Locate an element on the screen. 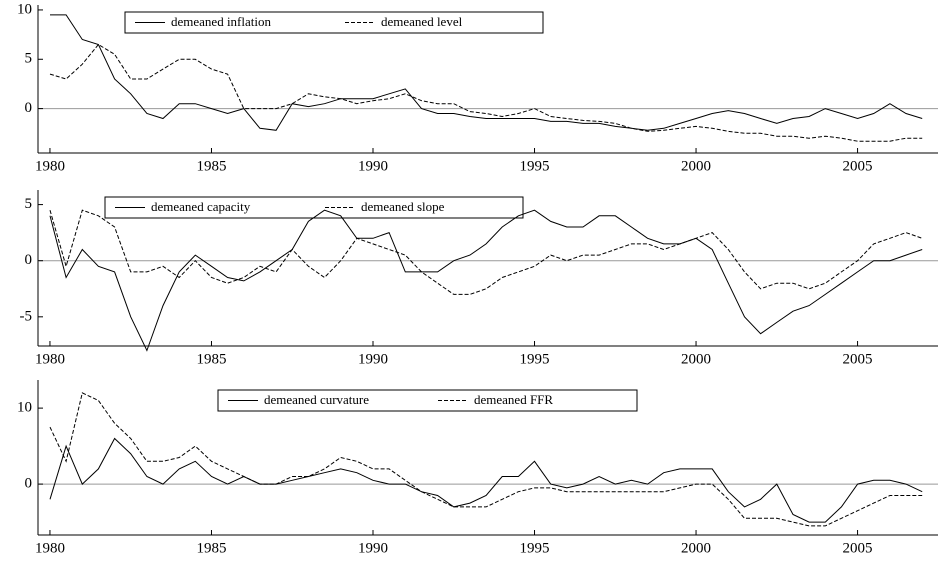 The width and height of the screenshot is (943, 561). legend-label: demeaned capacity is located at coordinates (201, 206).